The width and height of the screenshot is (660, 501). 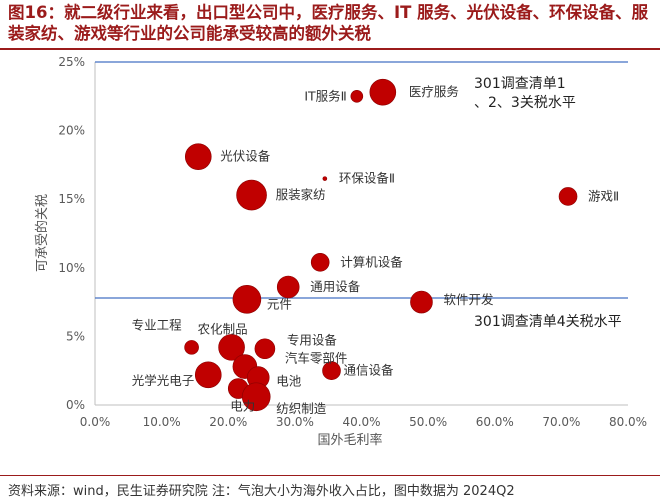 What do you see at coordinates (42, 233) in the screenshot?
I see `y-axis-title: 可承受的关税` at bounding box center [42, 233].